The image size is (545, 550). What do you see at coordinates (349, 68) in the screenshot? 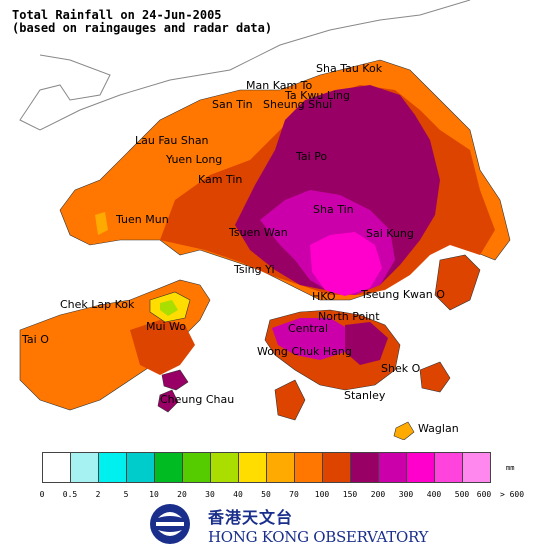
I see `place-label: Sha Tau Kok` at bounding box center [349, 68].